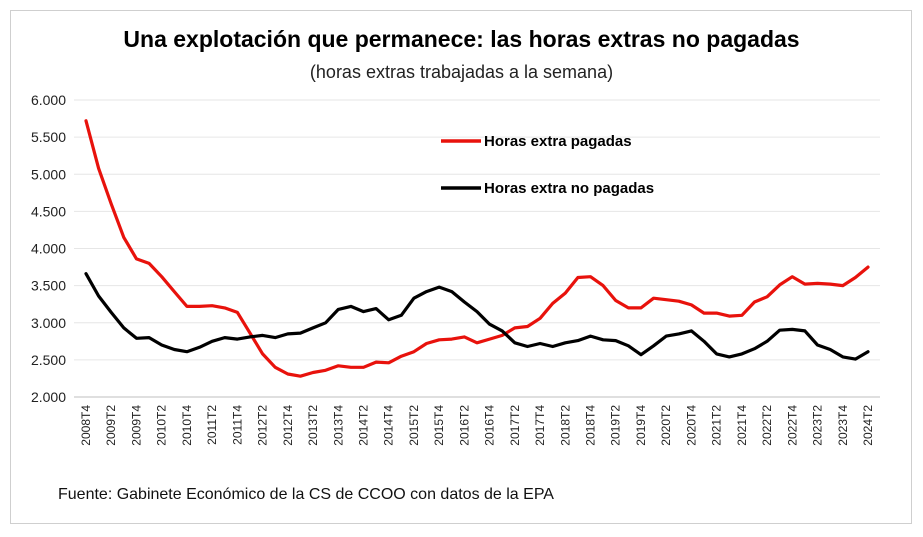 This screenshot has width=923, height=537. I want to click on x-tick-label: 2024T2, so click(868, 425).